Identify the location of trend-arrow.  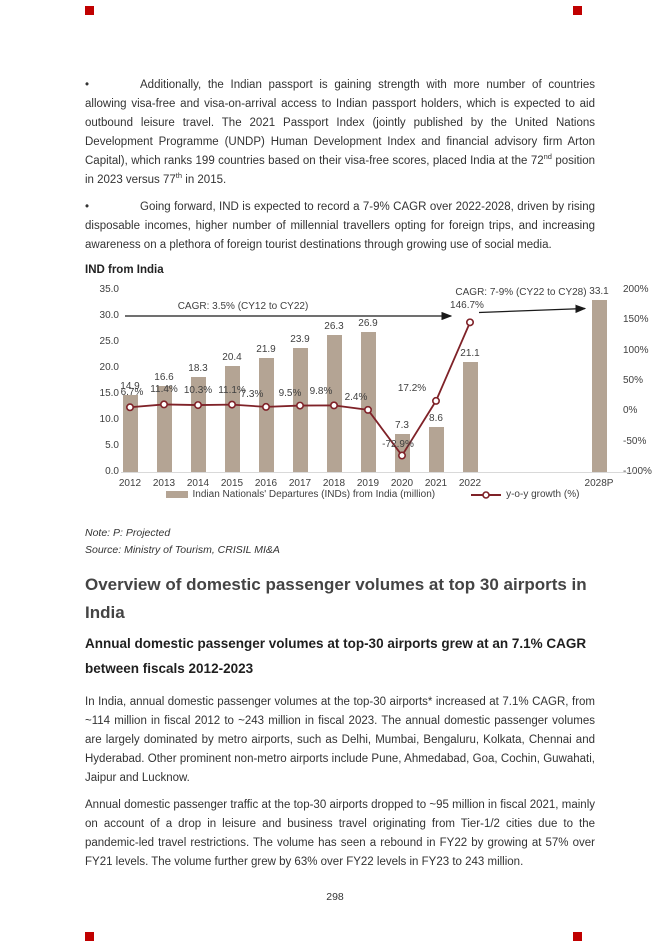
(532, 309).